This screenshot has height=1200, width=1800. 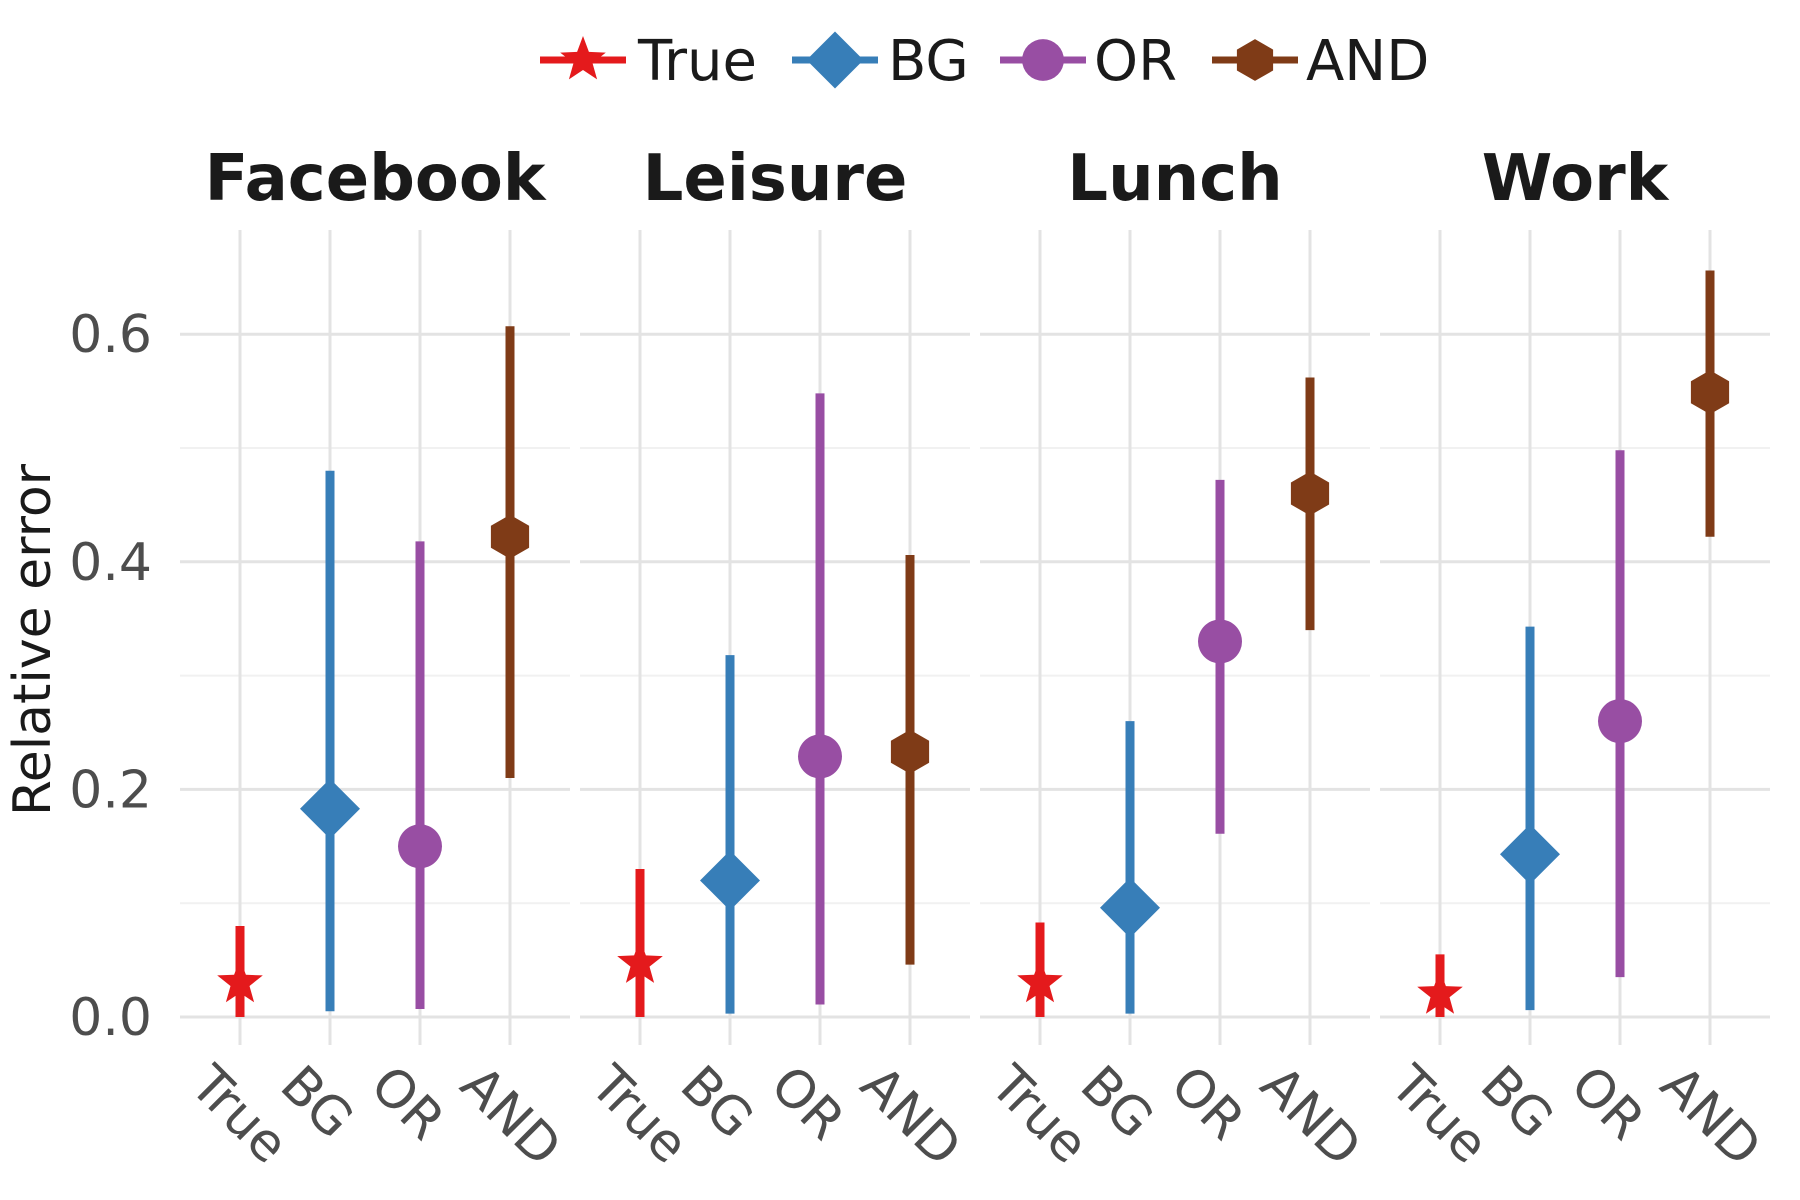 I want to click on pointrange-lunch-and, so click(x=1310, y=504).